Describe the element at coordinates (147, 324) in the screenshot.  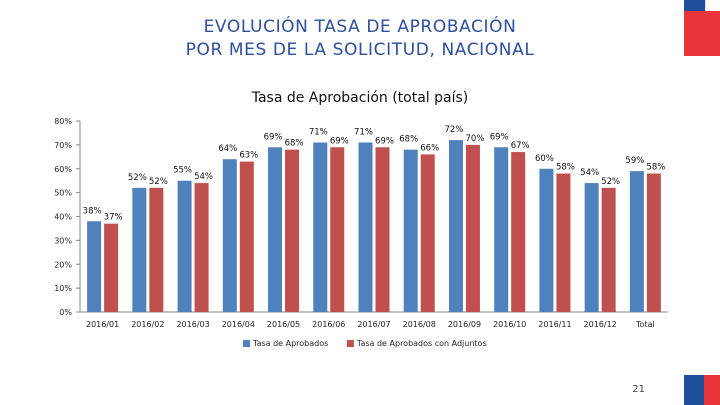
I see `x-tick-label: 2016/02` at that location.